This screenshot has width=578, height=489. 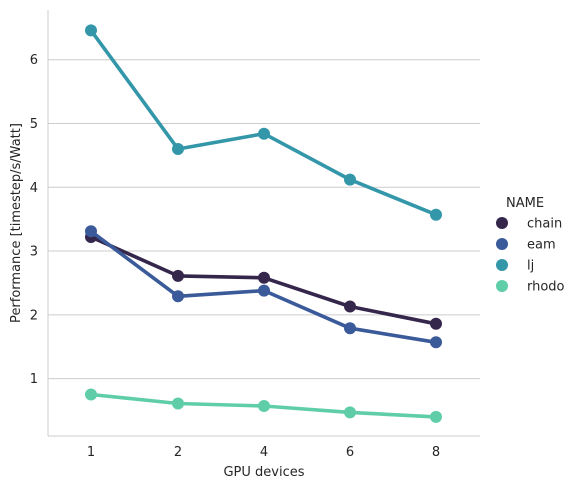 I want to click on legend-item-chain: chain, so click(x=529, y=224).